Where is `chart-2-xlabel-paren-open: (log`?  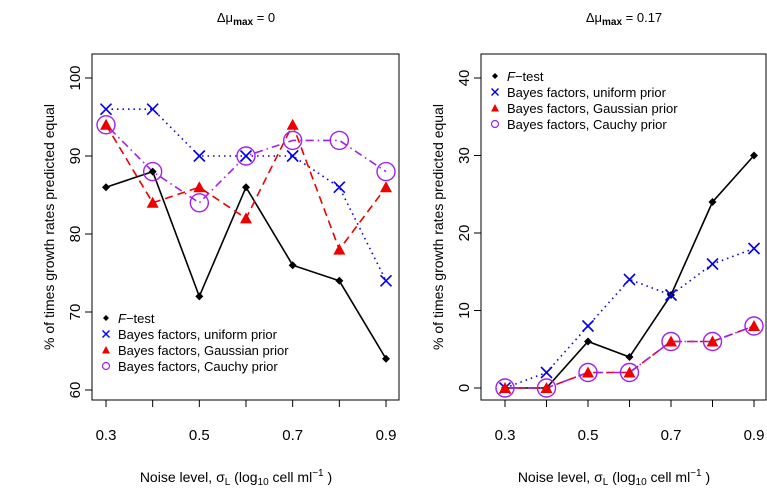 chart-2-xlabel-paren-open: (log is located at coordinates (621, 477).